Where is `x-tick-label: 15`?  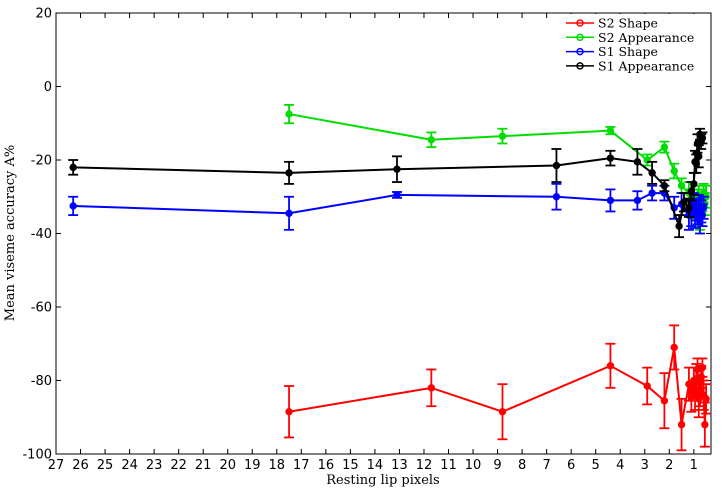 x-tick-label: 15 is located at coordinates (350, 465).